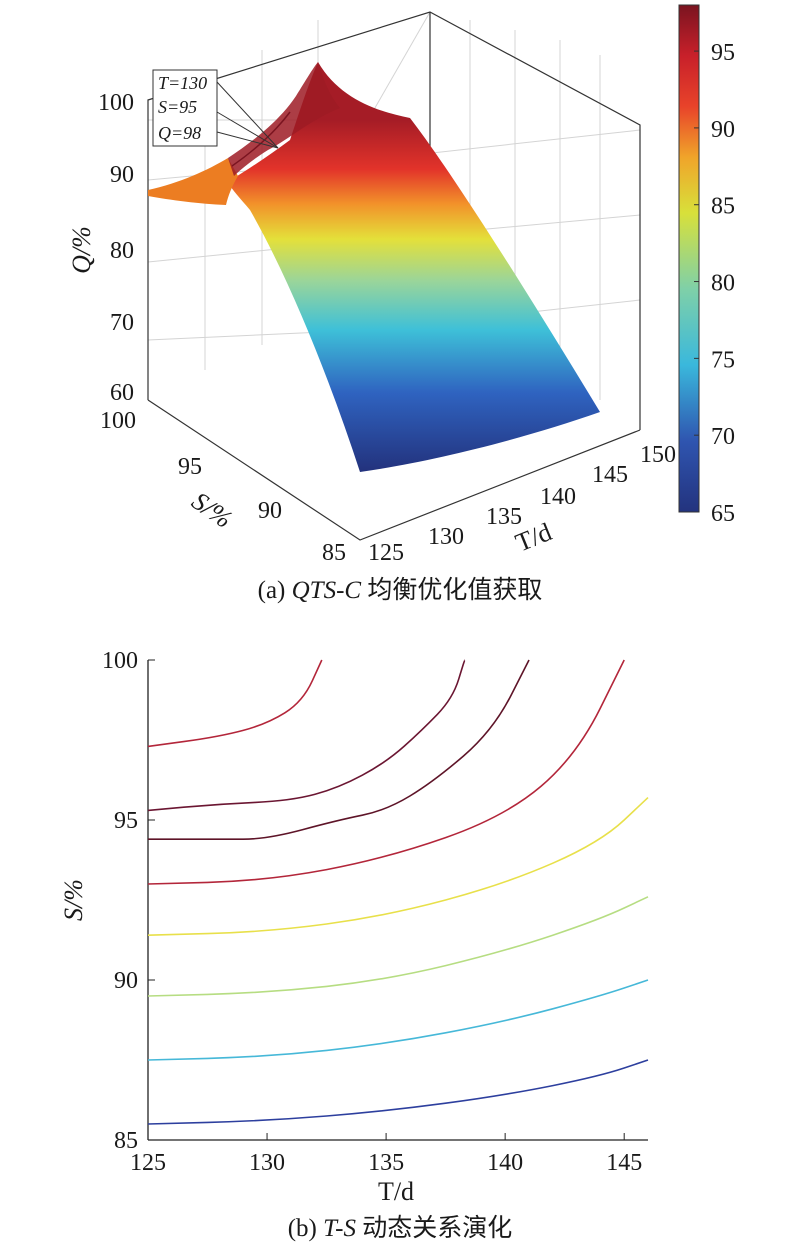 The image size is (800, 1253). Describe the element at coordinates (723, 514) in the screenshot. I see `colorbar-tick-label-65: 65` at that location.